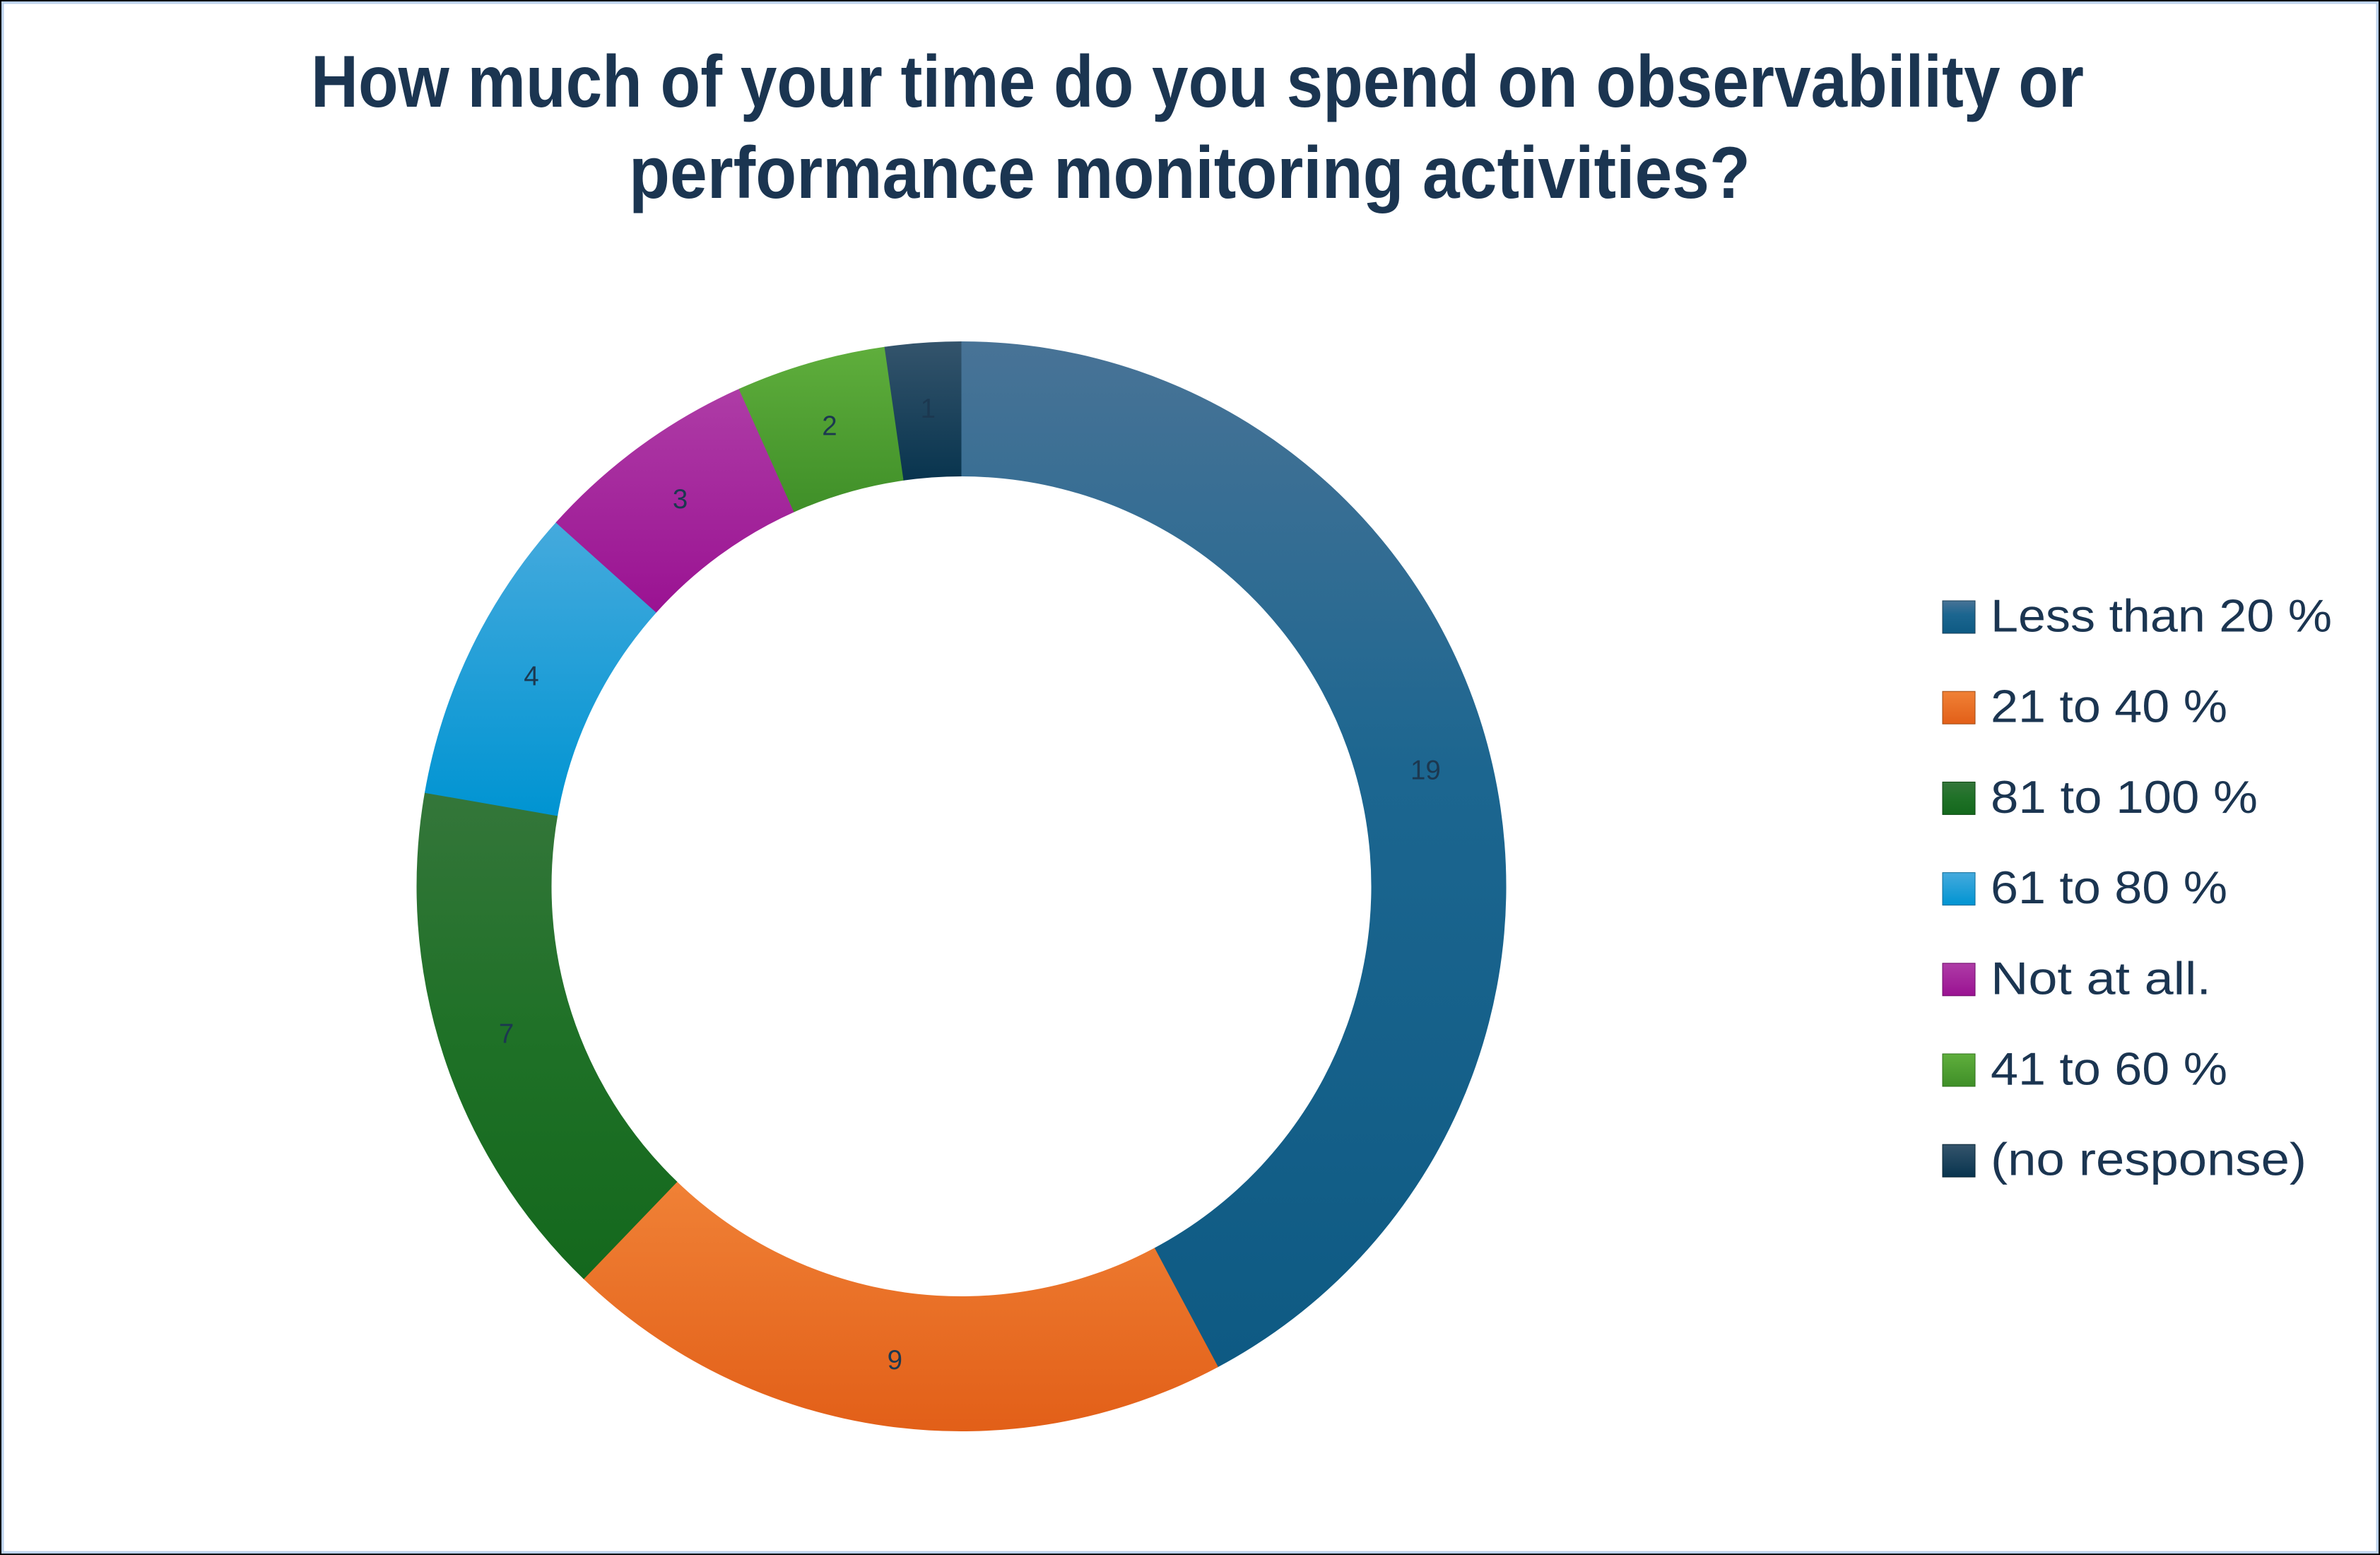  I want to click on svg-text: 21 to 40 %, so click(2109, 706).